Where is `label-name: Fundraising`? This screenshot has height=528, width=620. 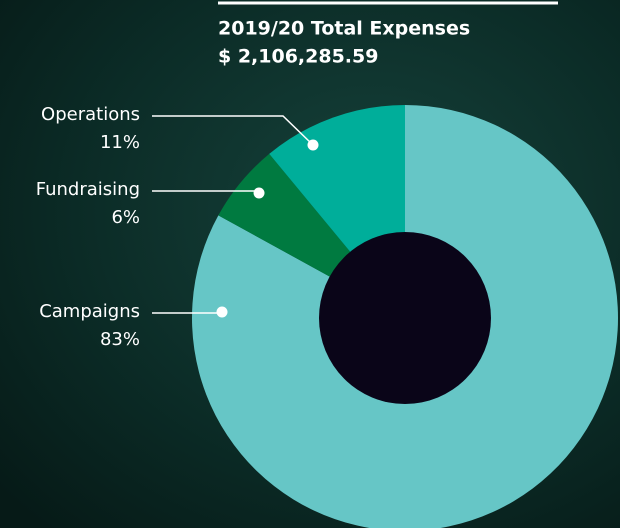
label-name: Fundraising is located at coordinates (88, 189).